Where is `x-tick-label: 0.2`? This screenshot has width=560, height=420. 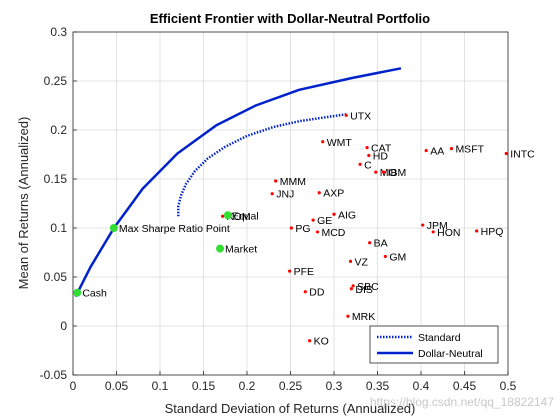 x-tick-label: 0.2 is located at coordinates (247, 386).